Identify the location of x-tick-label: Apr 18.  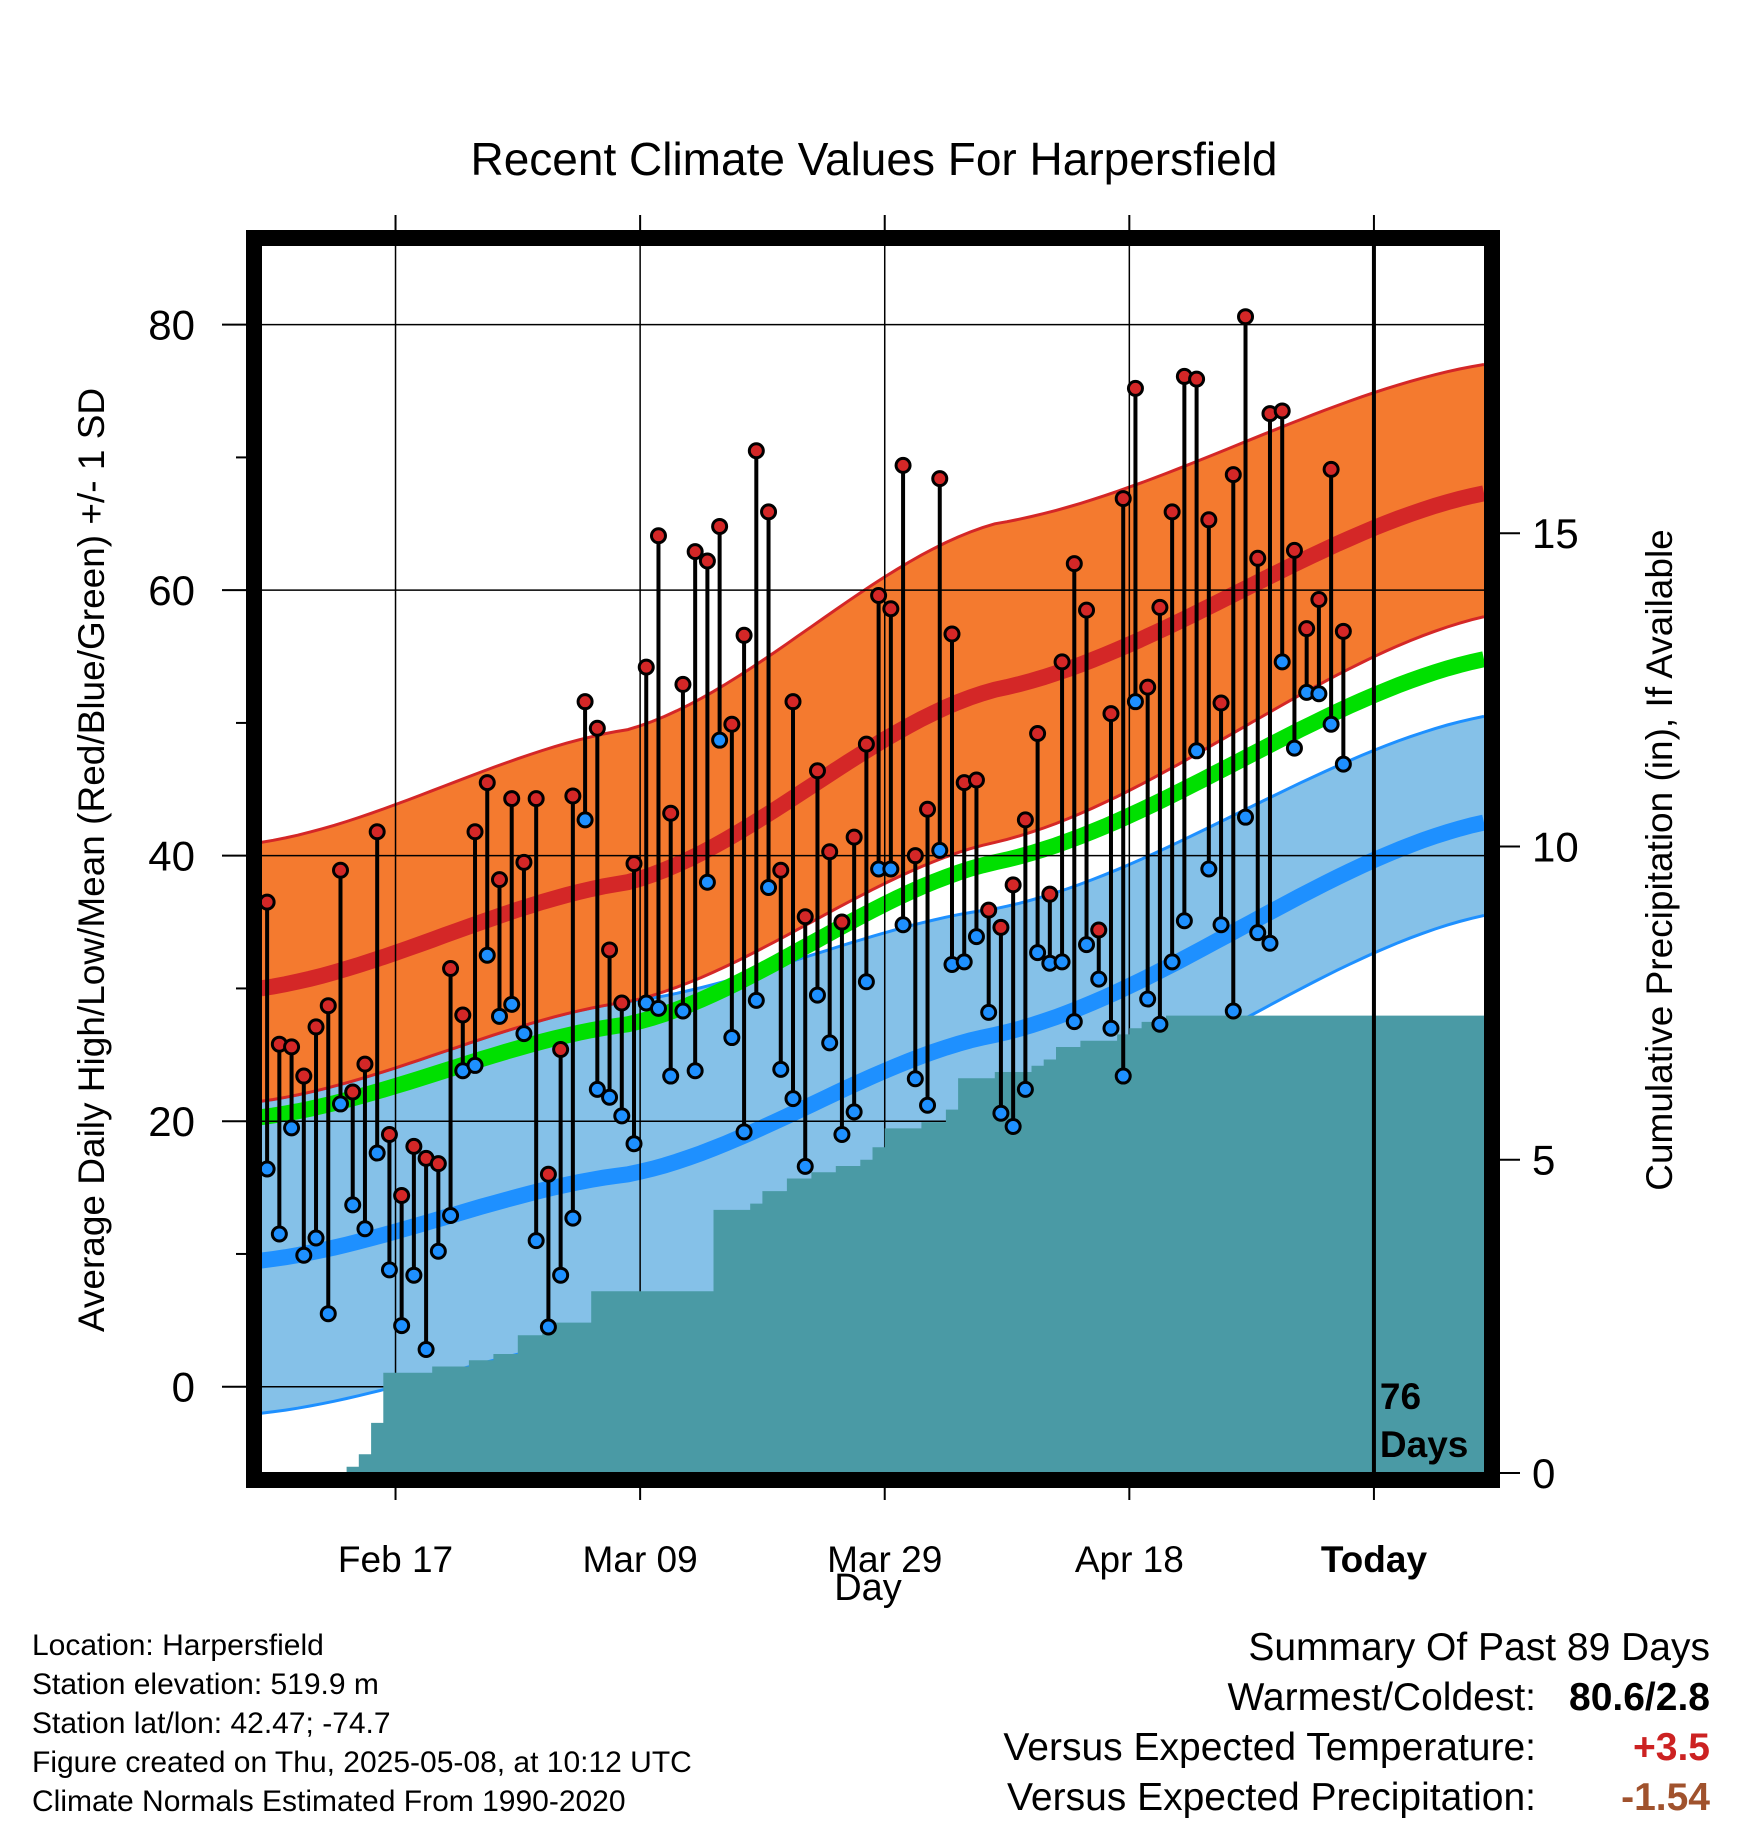
(1129, 1559).